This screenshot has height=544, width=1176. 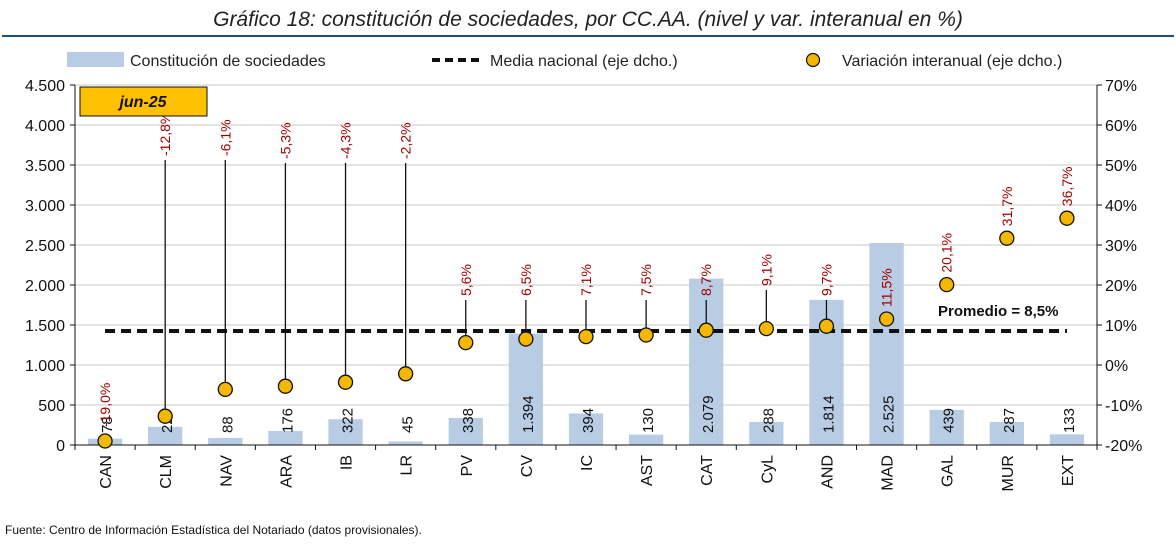 I want to click on point-LR, so click(x=405, y=374).